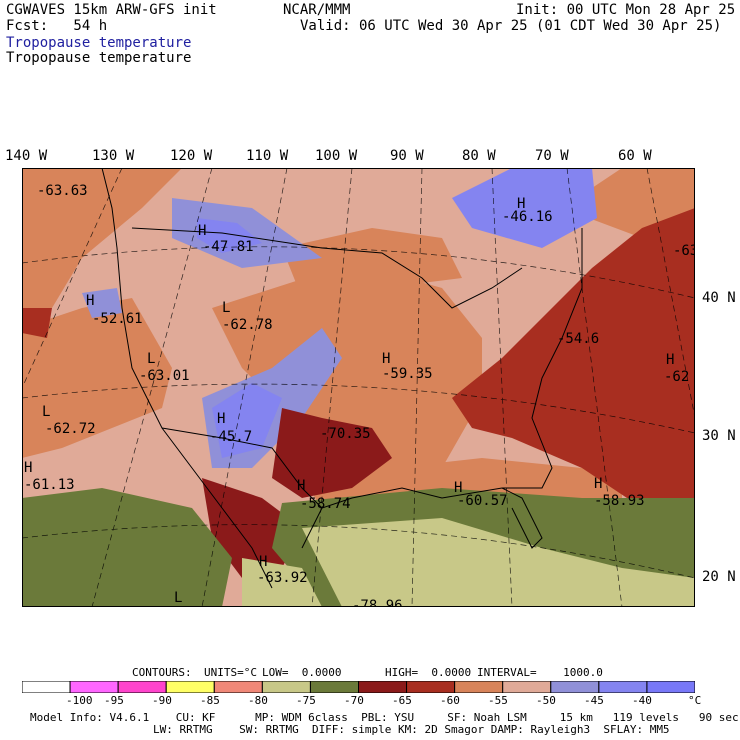 The image size is (740, 740). What do you see at coordinates (228, 247) in the screenshot?
I see `center-value: -47.81` at bounding box center [228, 247].